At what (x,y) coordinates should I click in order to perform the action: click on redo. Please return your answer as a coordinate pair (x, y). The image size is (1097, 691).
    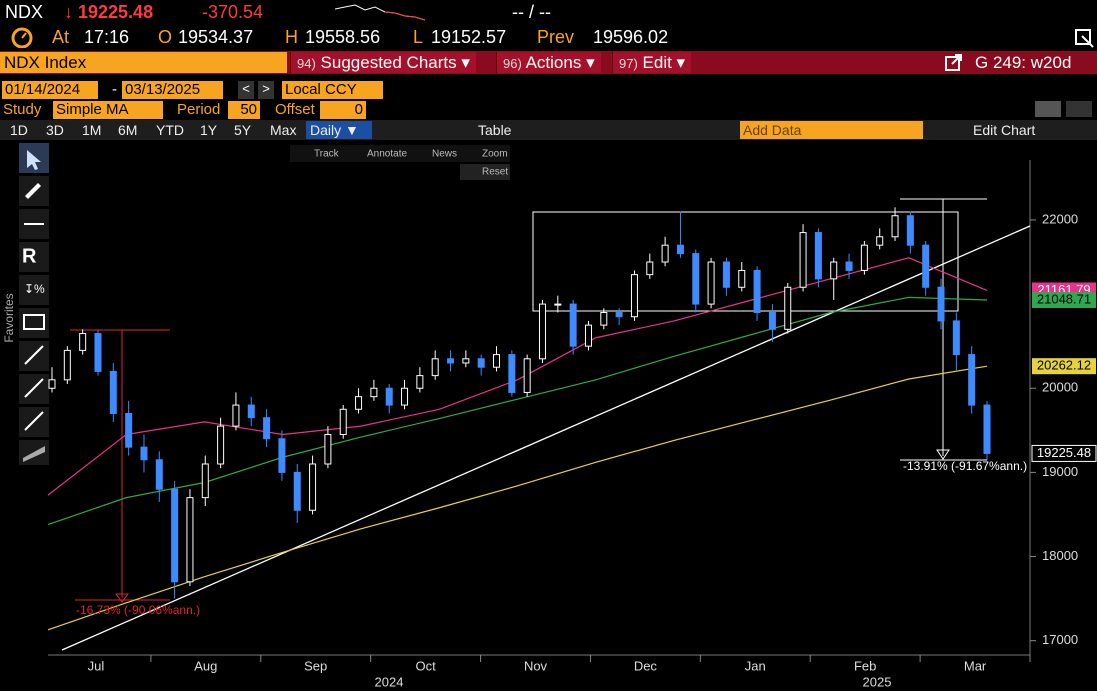
    Looking at the image, I should click on (1079, 109).